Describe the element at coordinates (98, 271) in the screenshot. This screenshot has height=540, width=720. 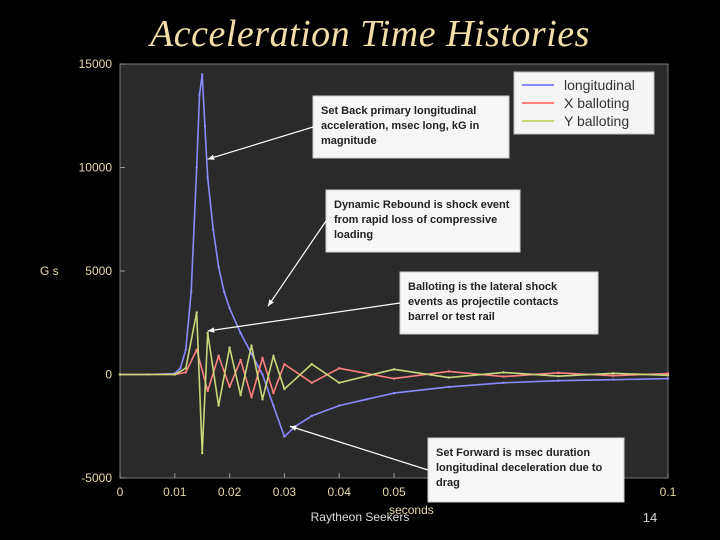
I see `y-tick-label: 5000` at that location.